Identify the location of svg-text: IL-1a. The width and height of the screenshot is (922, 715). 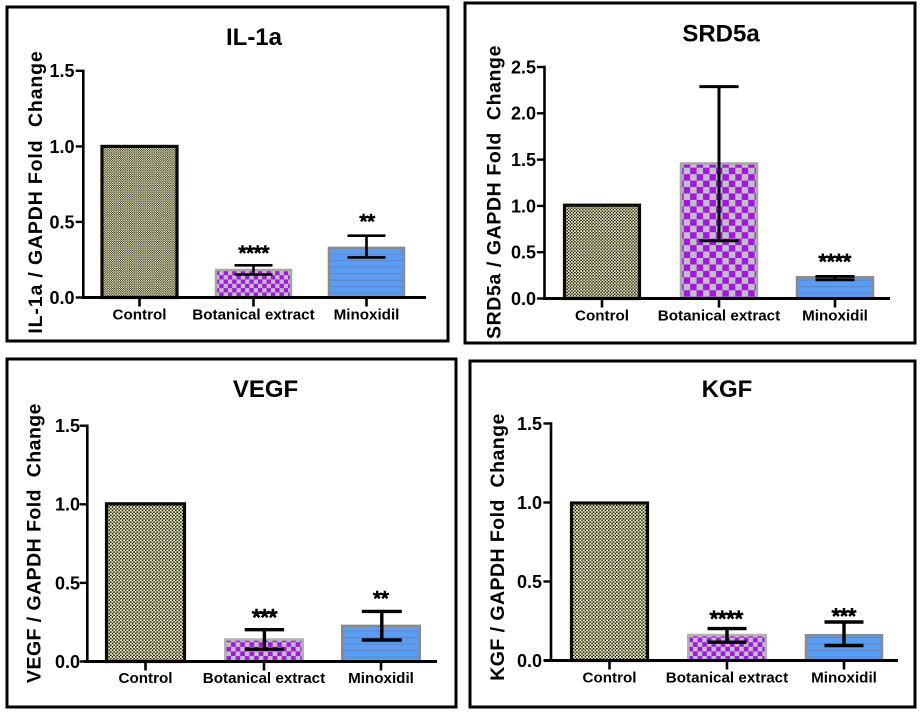
(254, 37).